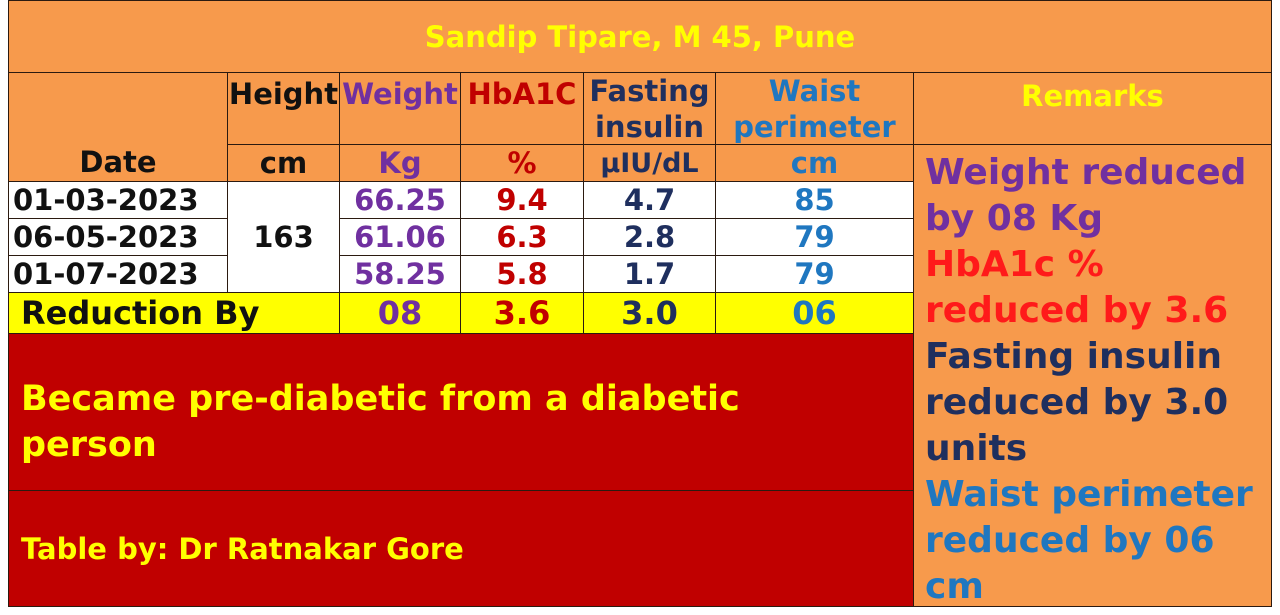 This screenshot has width=1280, height=615. Describe the element at coordinates (283, 108) in the screenshot. I see `height-header: Height` at that location.